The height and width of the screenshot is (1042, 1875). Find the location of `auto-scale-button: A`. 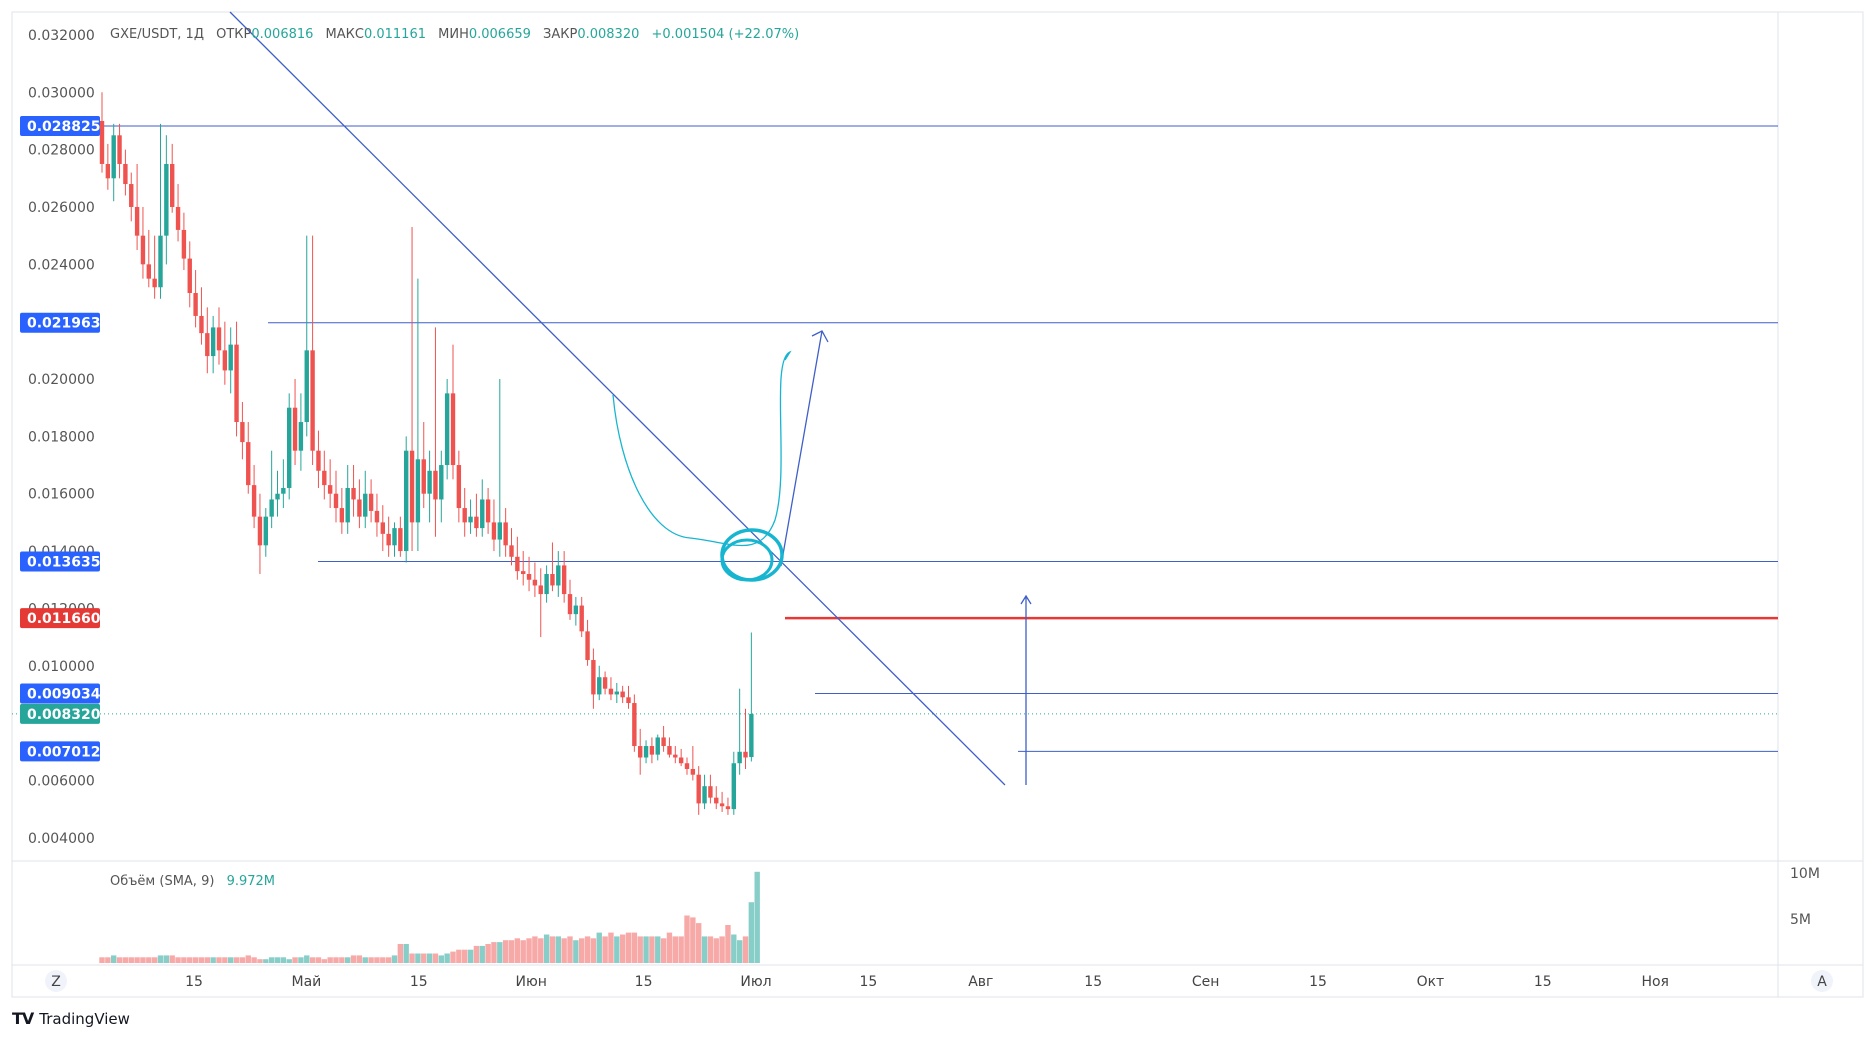

auto-scale-button: A is located at coordinates (1822, 981).